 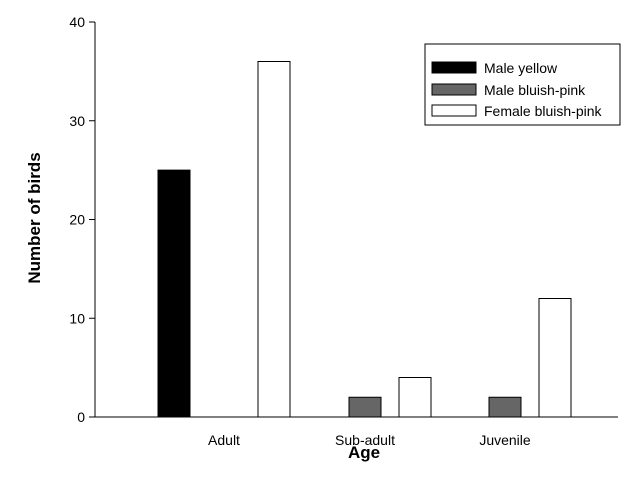 I want to click on legend-label-male-bluish-pink: Male bluish-pink, so click(x=535, y=90).